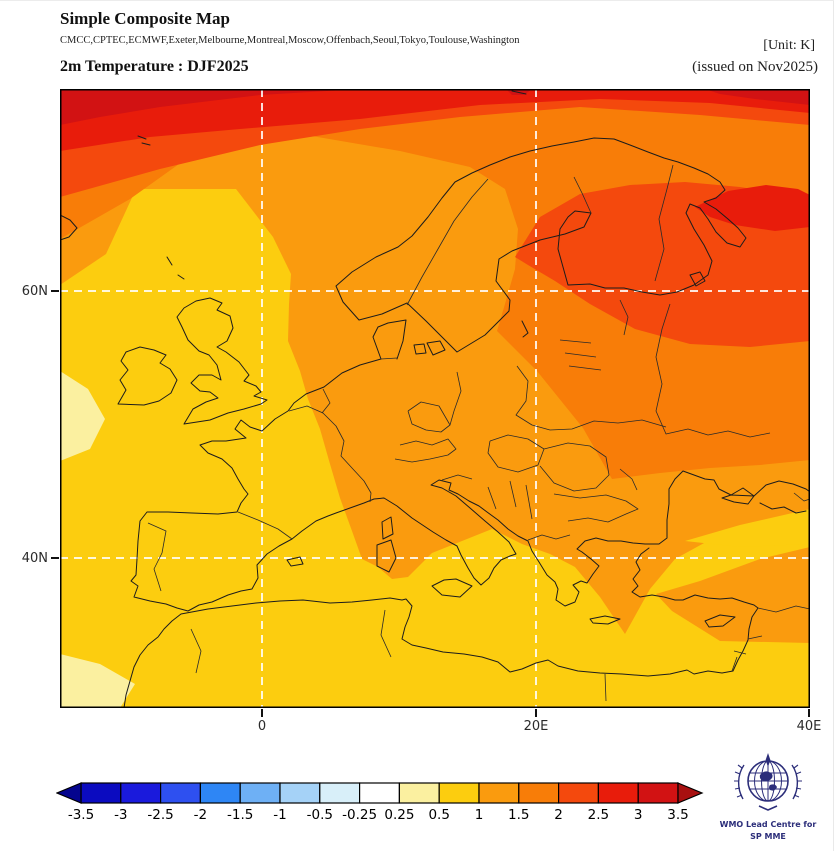  What do you see at coordinates (598, 815) in the screenshot?
I see `colorbar-tick-label: 2.5` at bounding box center [598, 815].